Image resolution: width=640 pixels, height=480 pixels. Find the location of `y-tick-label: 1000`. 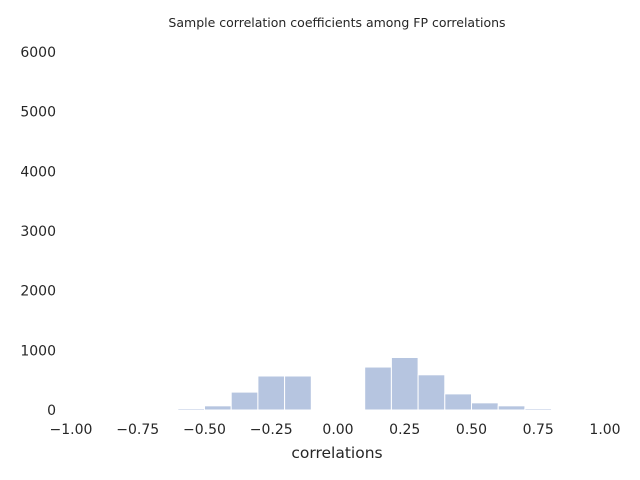

y-tick-label: 1000 is located at coordinates (38, 351).